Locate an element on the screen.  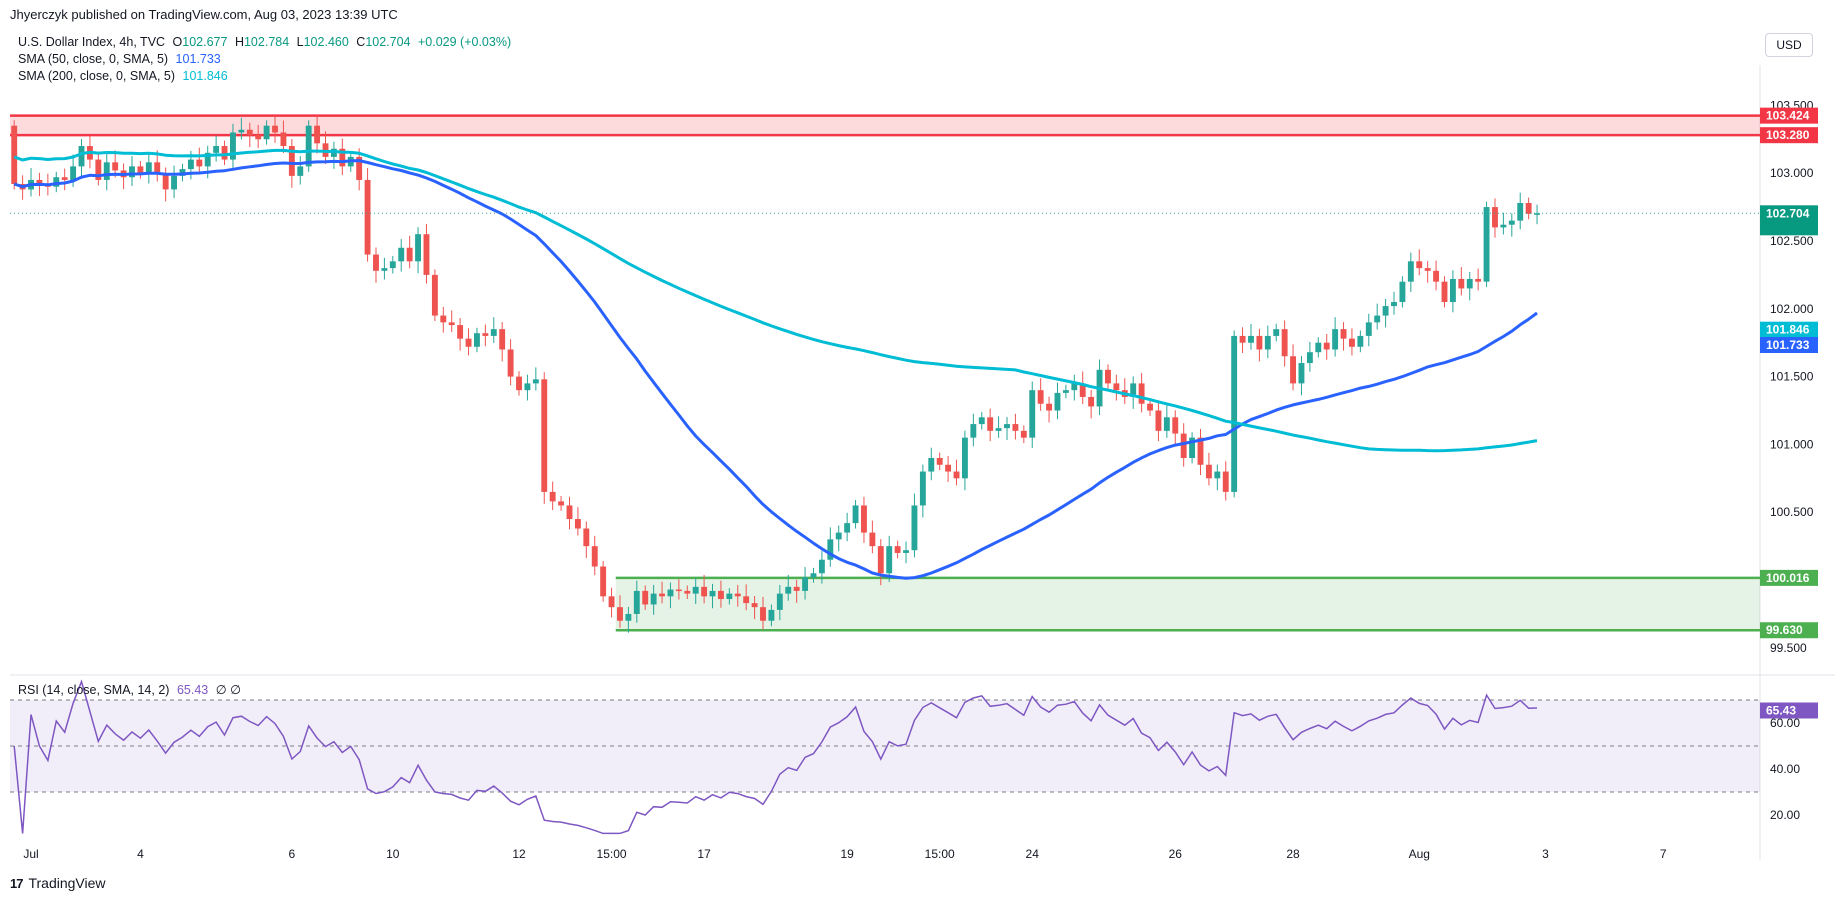
x-tick-label: 15:00 is located at coordinates (940, 854).